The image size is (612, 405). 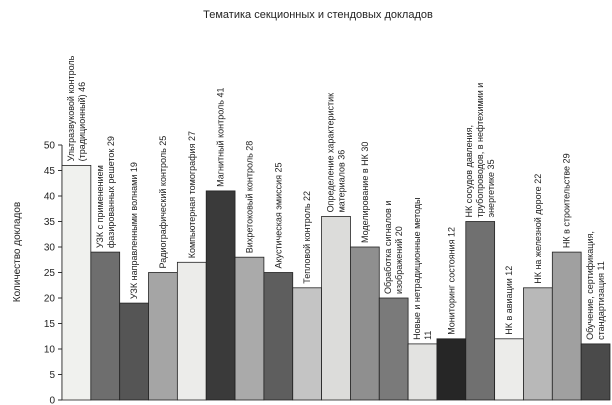 What do you see at coordinates (50, 324) in the screenshot?
I see `y-tick-label: 15` at bounding box center [50, 324].